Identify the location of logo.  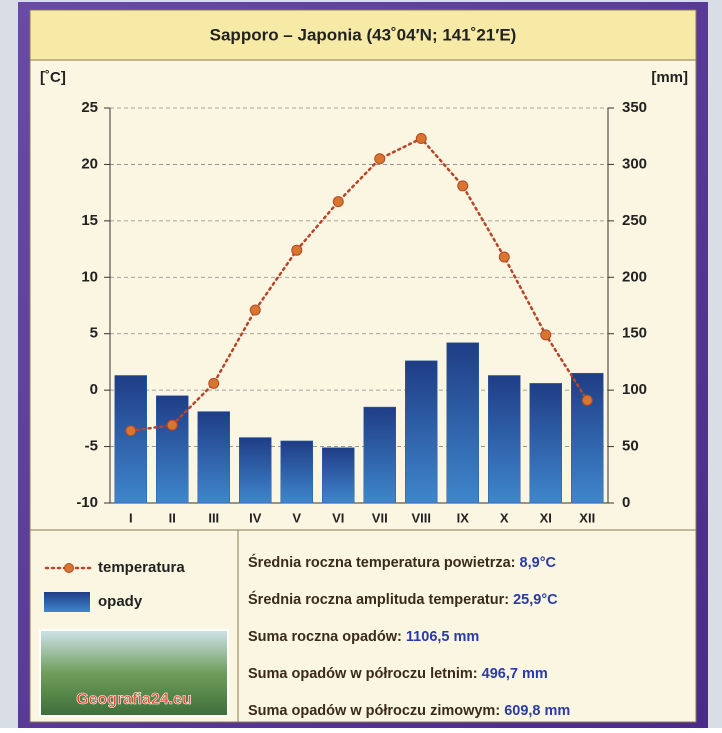
(134, 673).